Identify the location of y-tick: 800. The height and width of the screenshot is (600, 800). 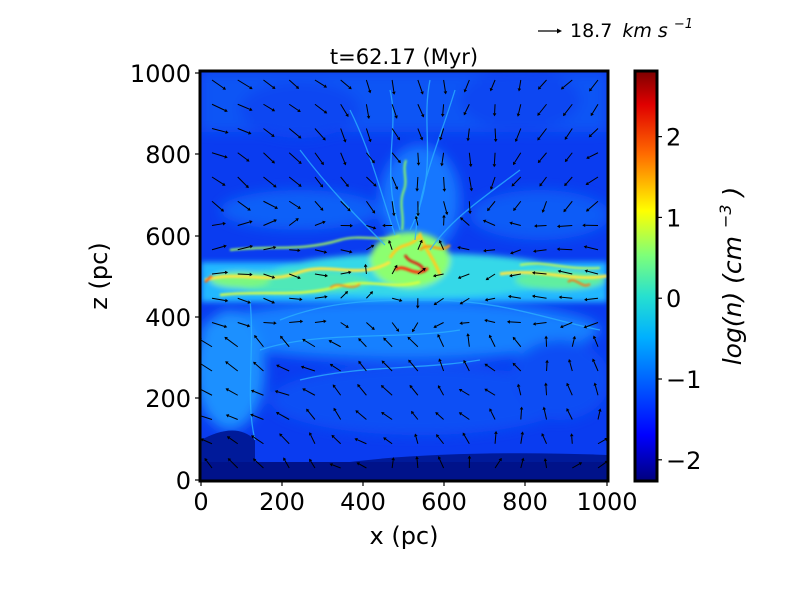
(172, 155).